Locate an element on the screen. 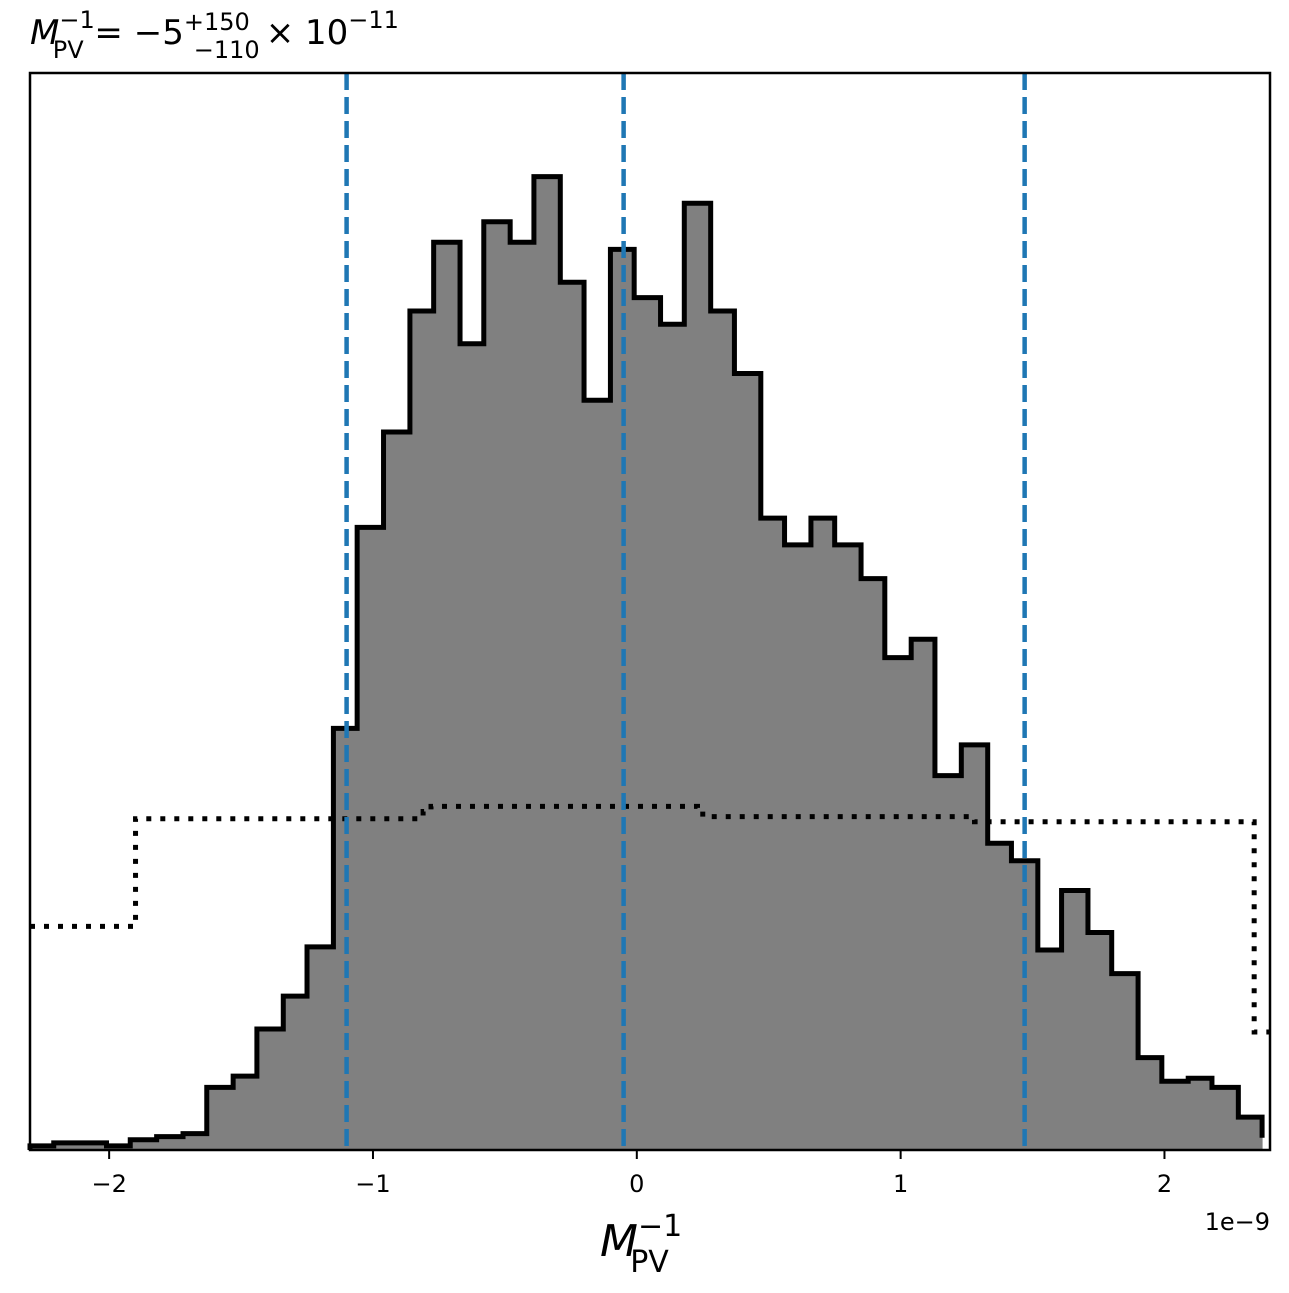 The width and height of the screenshot is (1289, 1293). xlabel-subscript: PV is located at coordinates (649, 1262).